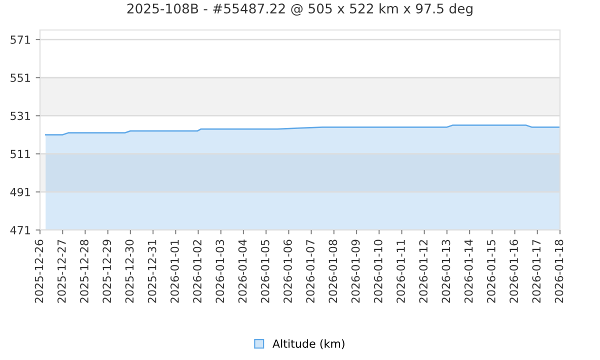  What do you see at coordinates (152, 271) in the screenshot?
I see `x-tick-label: 2025-12-31` at bounding box center [152, 271].